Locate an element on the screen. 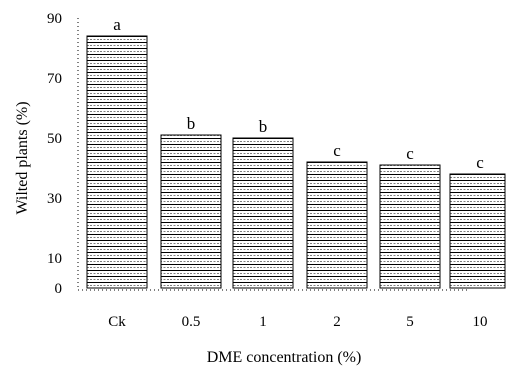  y-tick-label: 50 is located at coordinates (54, 139).